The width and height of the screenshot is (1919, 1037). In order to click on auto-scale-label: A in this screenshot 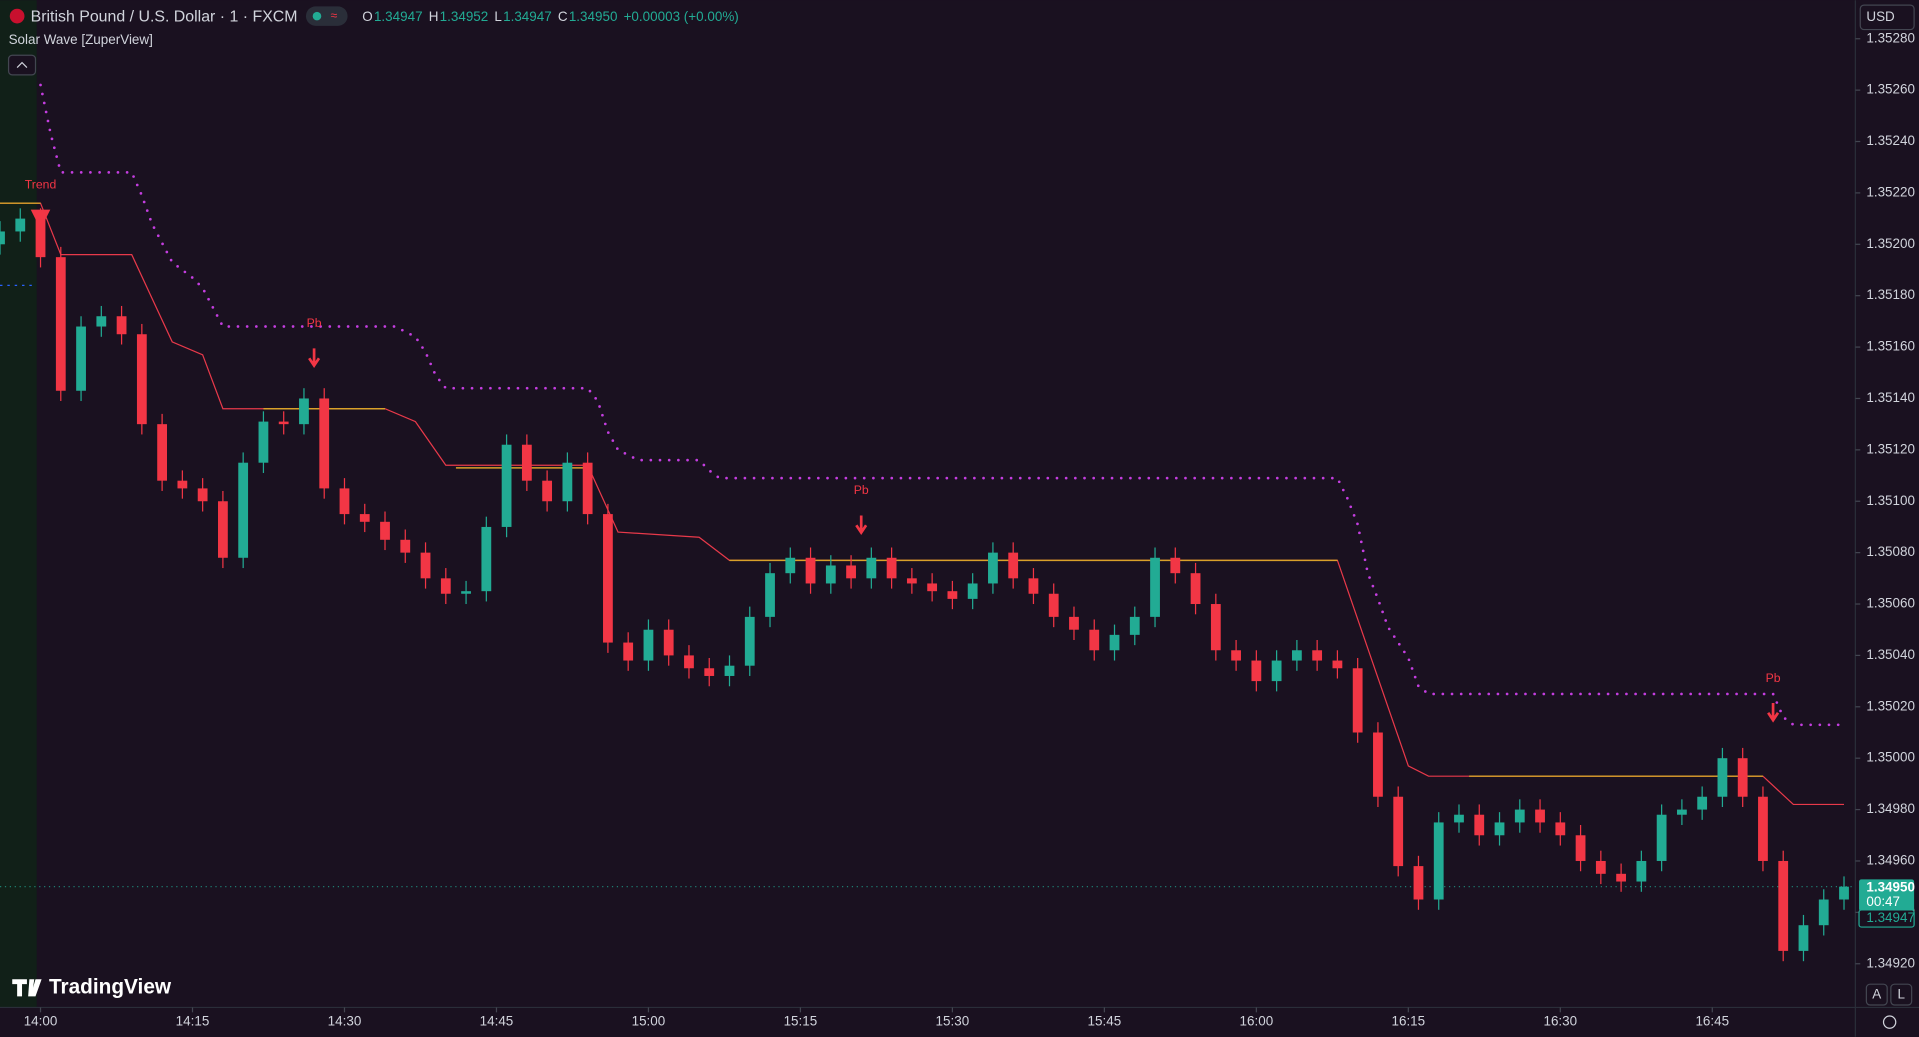, I will do `click(1876, 994)`.